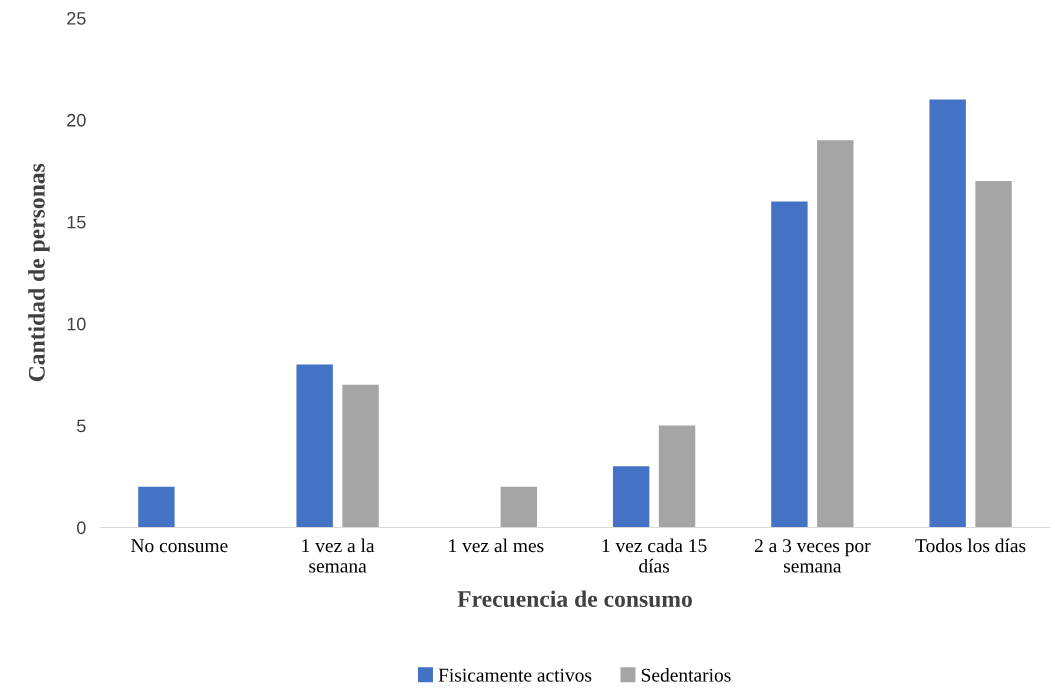 This screenshot has height=694, width=1055. What do you see at coordinates (970, 545) in the screenshot?
I see `x-tick-label: Todos los días` at bounding box center [970, 545].